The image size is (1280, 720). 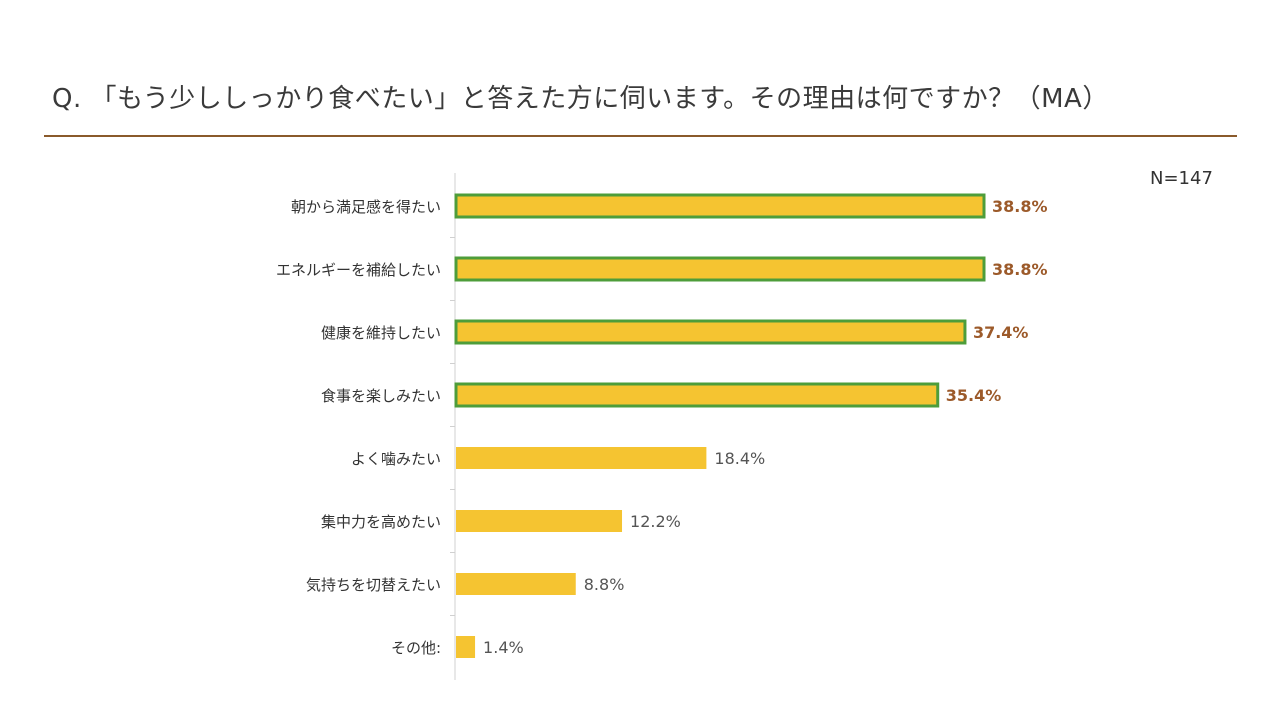 What do you see at coordinates (366, 207) in the screenshot?
I see `category-label: 朝から満足感を得たい` at bounding box center [366, 207].